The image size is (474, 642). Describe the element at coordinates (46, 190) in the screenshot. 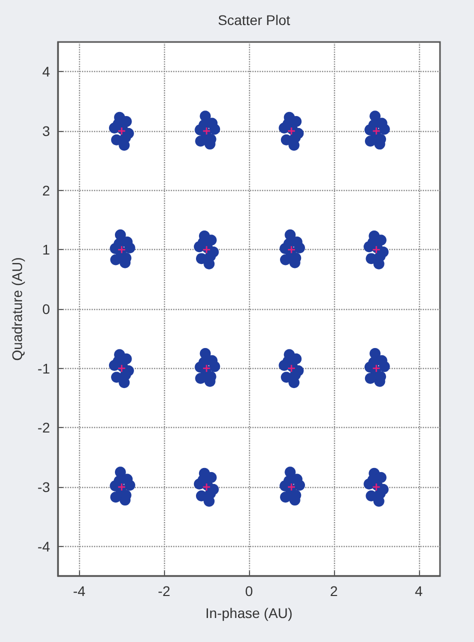

I see `y-tick-label: 2` at that location.